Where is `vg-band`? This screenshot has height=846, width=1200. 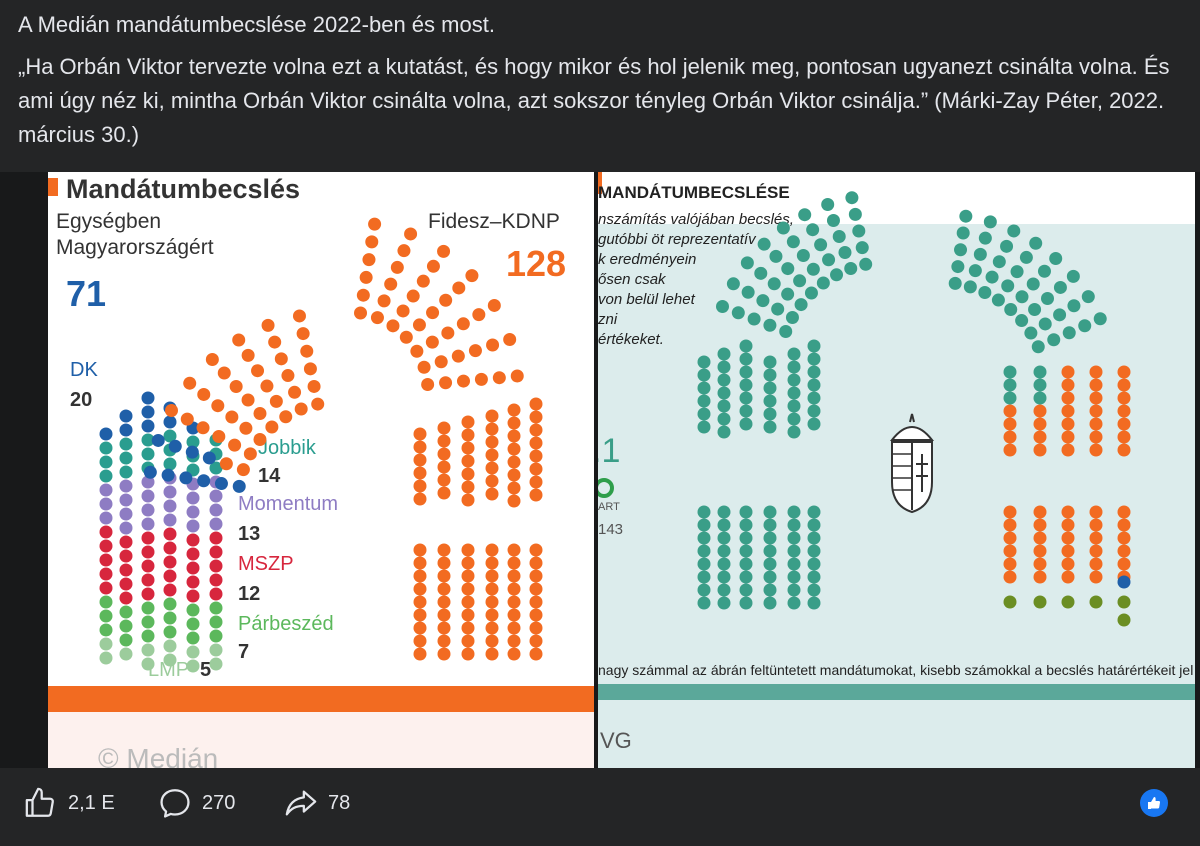
vg-band is located at coordinates (896, 692).